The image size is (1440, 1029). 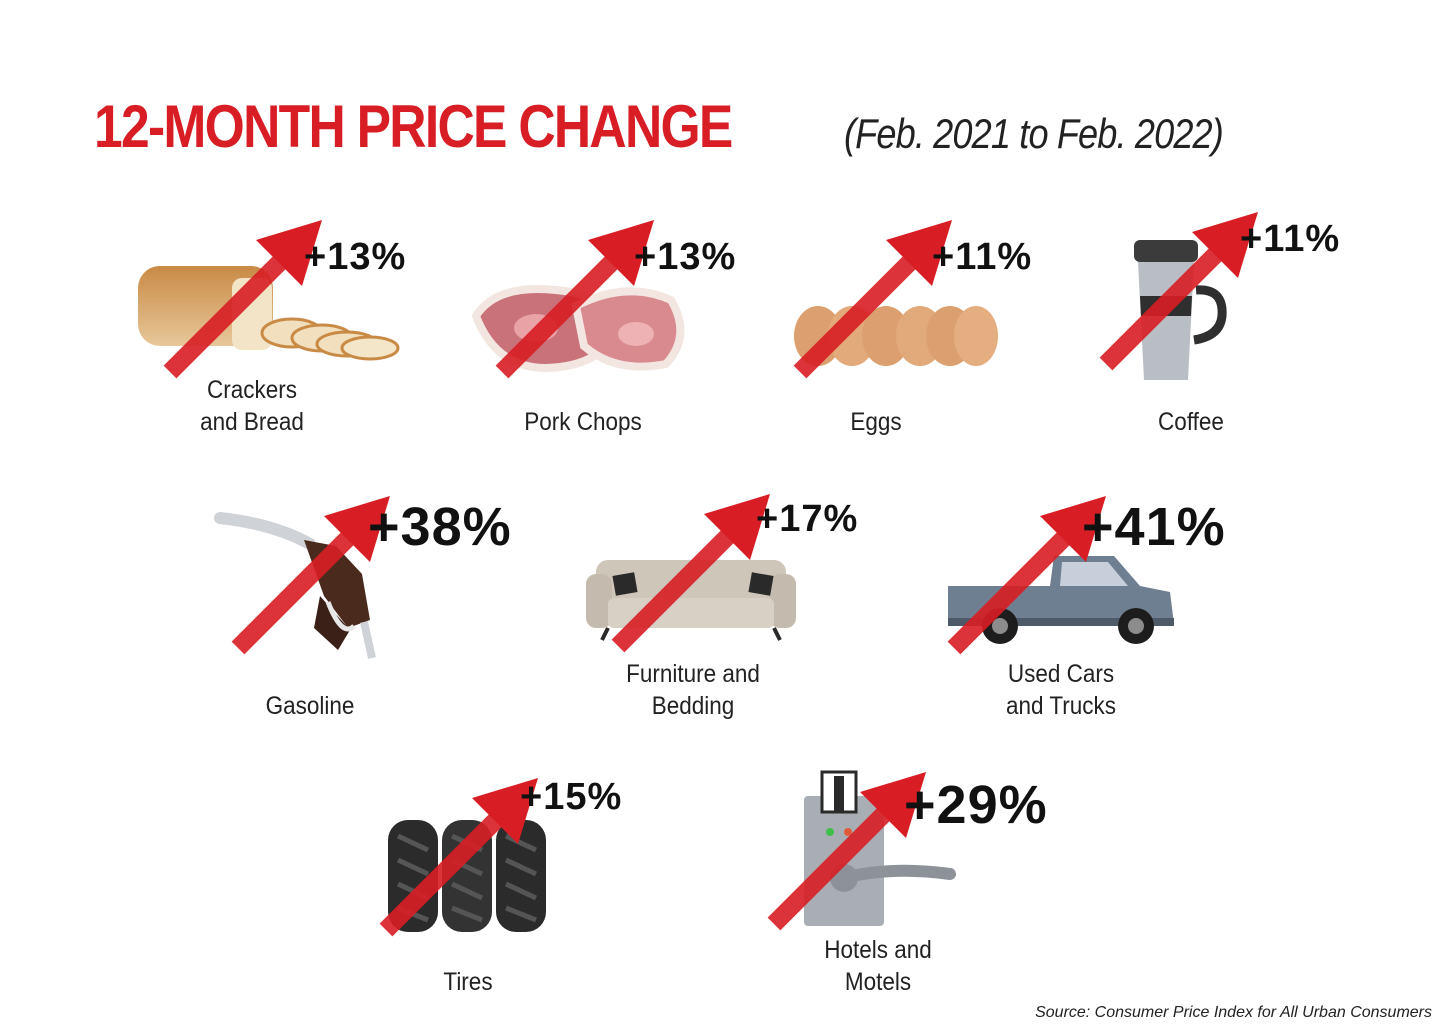 I want to click on page-subtitle: (Feb. 2021 to Feb. 2022), so click(x=1034, y=133).